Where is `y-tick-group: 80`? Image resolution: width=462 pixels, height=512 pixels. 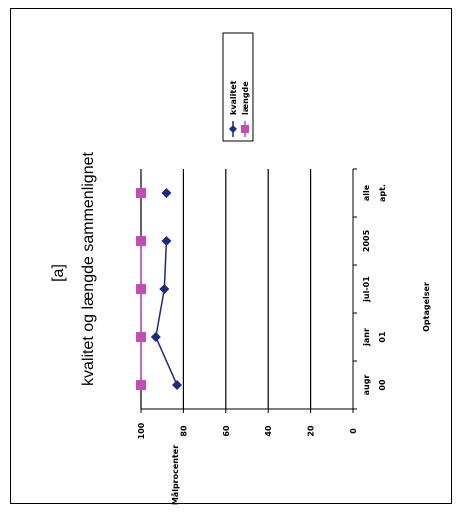 y-tick-group: 80 is located at coordinates (183, 431).